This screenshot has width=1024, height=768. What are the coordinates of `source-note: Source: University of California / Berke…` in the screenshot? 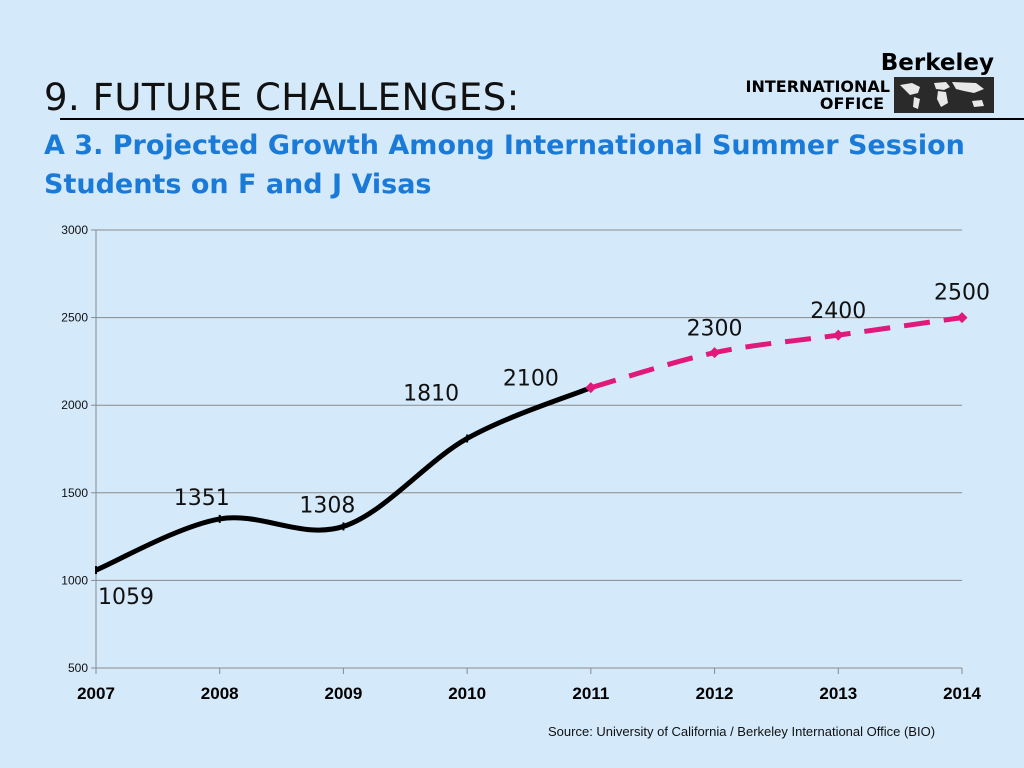 It's located at (742, 731).